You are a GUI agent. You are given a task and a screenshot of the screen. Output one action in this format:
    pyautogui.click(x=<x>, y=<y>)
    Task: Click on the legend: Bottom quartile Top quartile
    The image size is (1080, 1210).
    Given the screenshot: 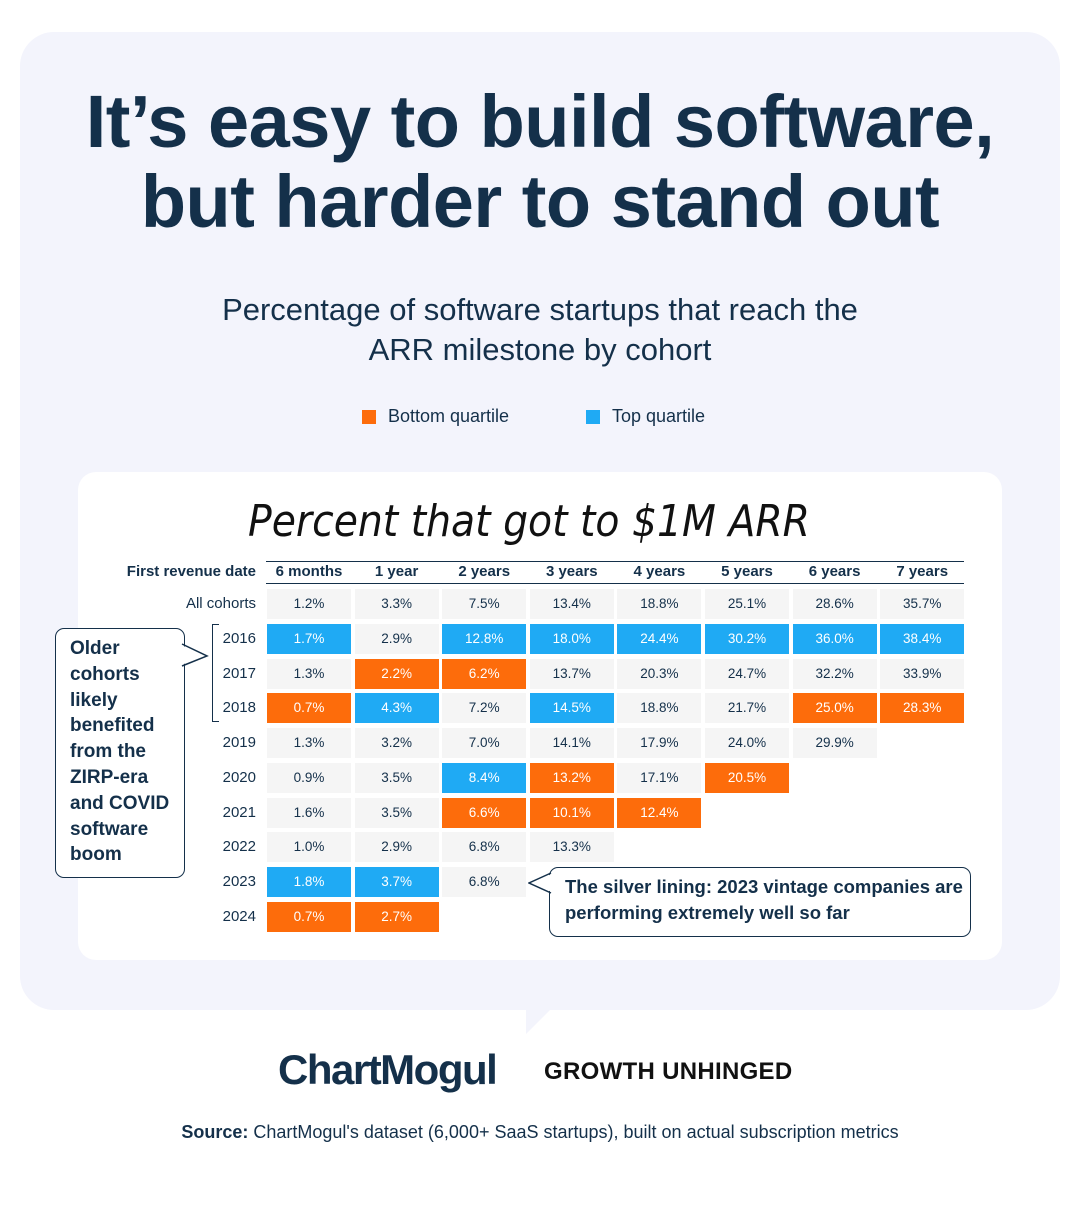 What is the action you would take?
    pyautogui.click(x=540, y=418)
    